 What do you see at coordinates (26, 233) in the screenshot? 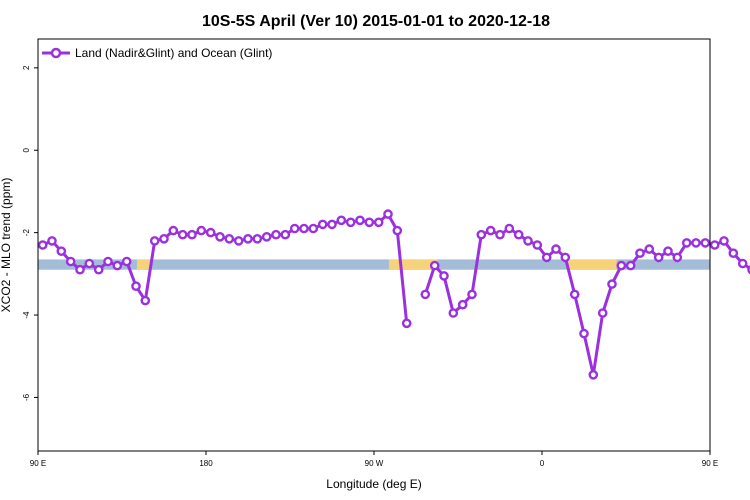
I see `y-tick-label: -2` at bounding box center [26, 233].